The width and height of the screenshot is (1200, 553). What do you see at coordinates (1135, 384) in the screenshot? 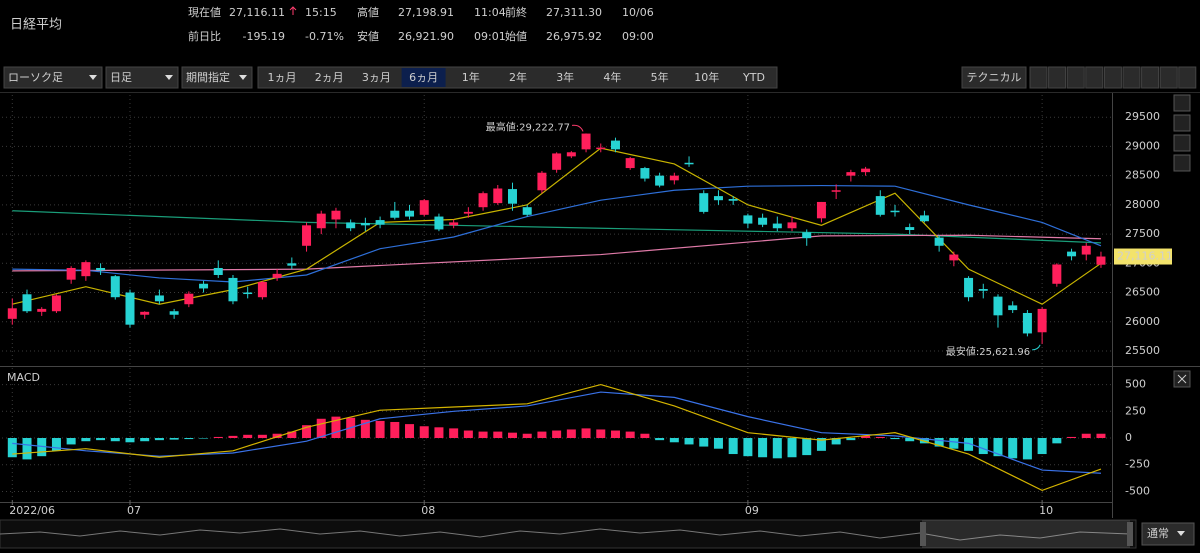
I see `y-tick-label: 500` at bounding box center [1135, 384].